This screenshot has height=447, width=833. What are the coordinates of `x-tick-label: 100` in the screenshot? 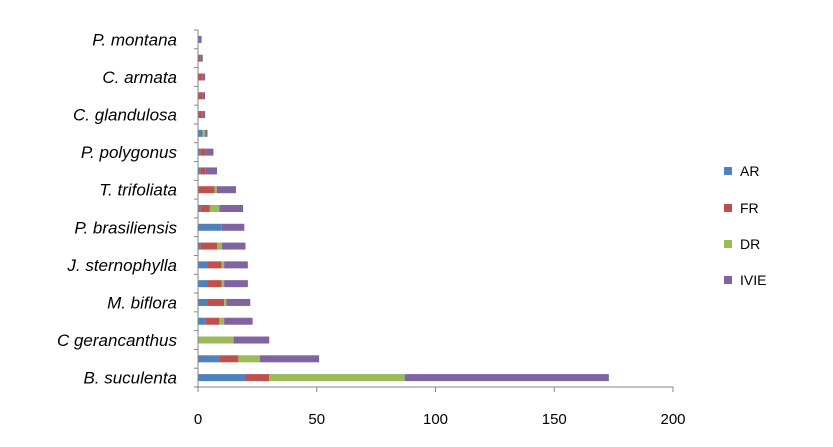 It's located at (435, 419).